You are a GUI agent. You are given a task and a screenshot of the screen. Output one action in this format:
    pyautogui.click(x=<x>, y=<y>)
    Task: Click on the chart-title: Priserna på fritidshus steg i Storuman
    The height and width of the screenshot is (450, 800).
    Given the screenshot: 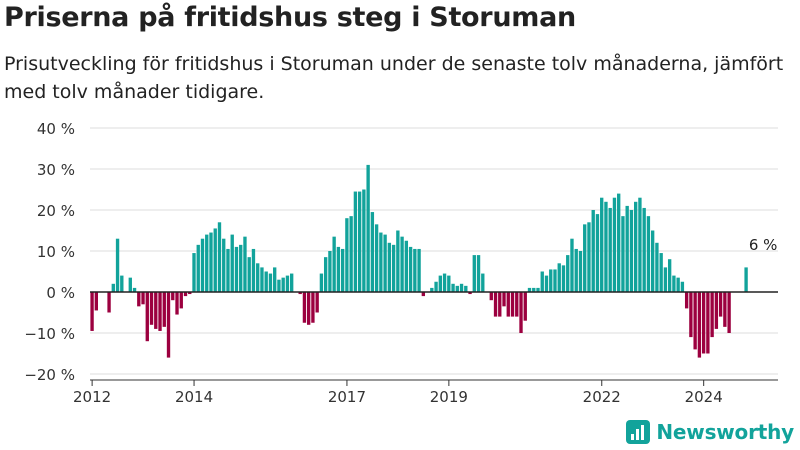 What is the action you would take?
    pyautogui.click(x=290, y=17)
    